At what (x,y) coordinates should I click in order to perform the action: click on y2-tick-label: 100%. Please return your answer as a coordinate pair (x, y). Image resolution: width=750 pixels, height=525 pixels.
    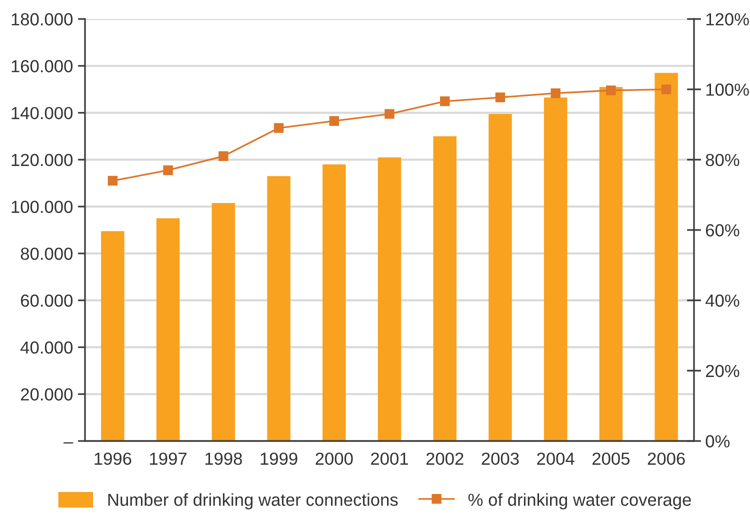
    Looking at the image, I should click on (727, 90).